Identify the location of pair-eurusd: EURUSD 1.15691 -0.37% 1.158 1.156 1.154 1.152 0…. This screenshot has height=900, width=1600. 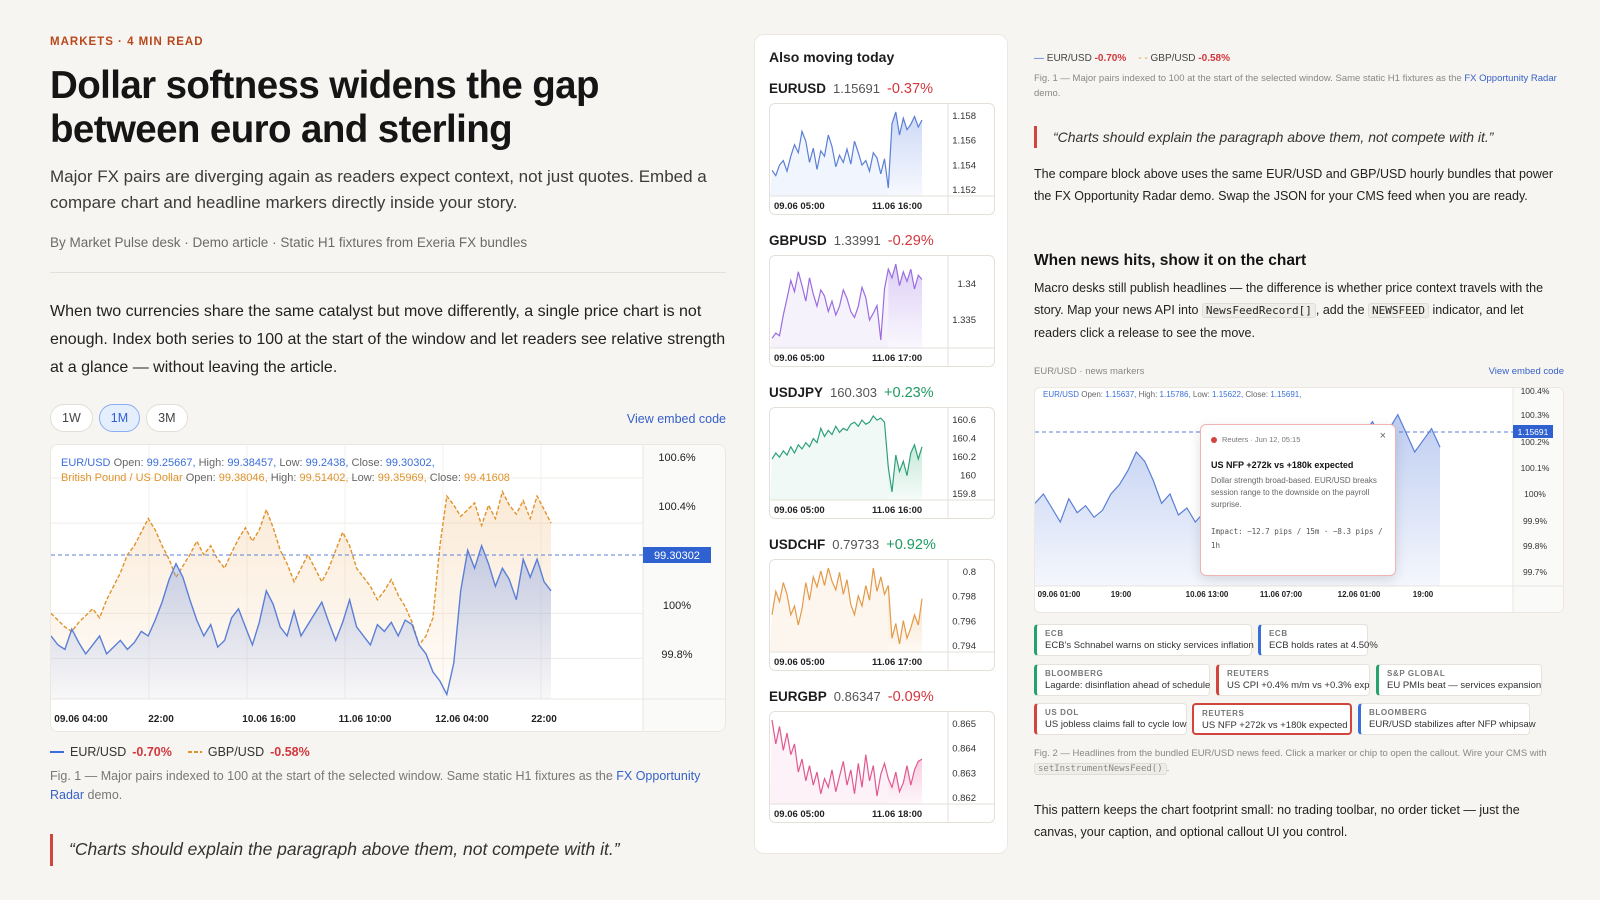
(882, 148).